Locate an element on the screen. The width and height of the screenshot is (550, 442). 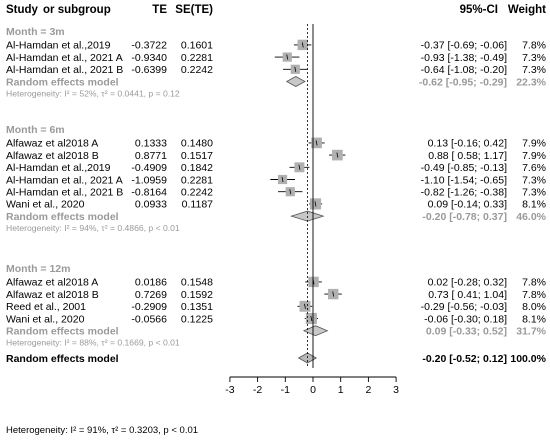
study-label: Reed et al., 2001 is located at coordinates (46, 307).